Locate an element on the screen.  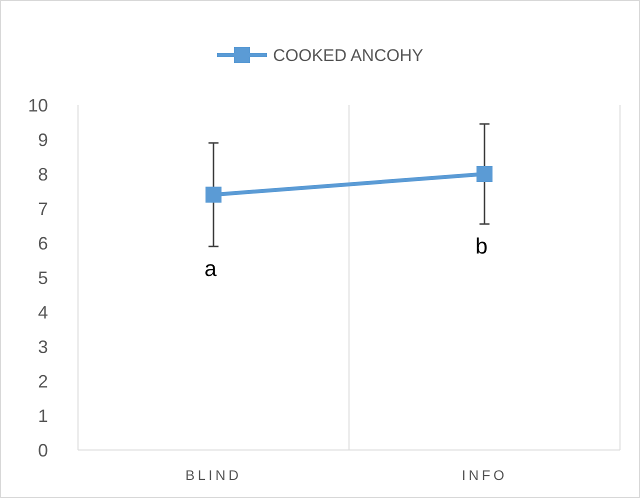
y-tick-label: 5 is located at coordinates (43, 278).